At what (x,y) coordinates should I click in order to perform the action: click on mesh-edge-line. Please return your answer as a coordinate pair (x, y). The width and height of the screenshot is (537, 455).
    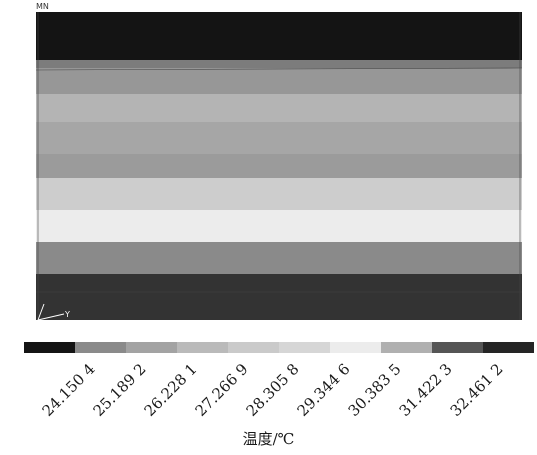
    Looking at the image, I should click on (279, 69).